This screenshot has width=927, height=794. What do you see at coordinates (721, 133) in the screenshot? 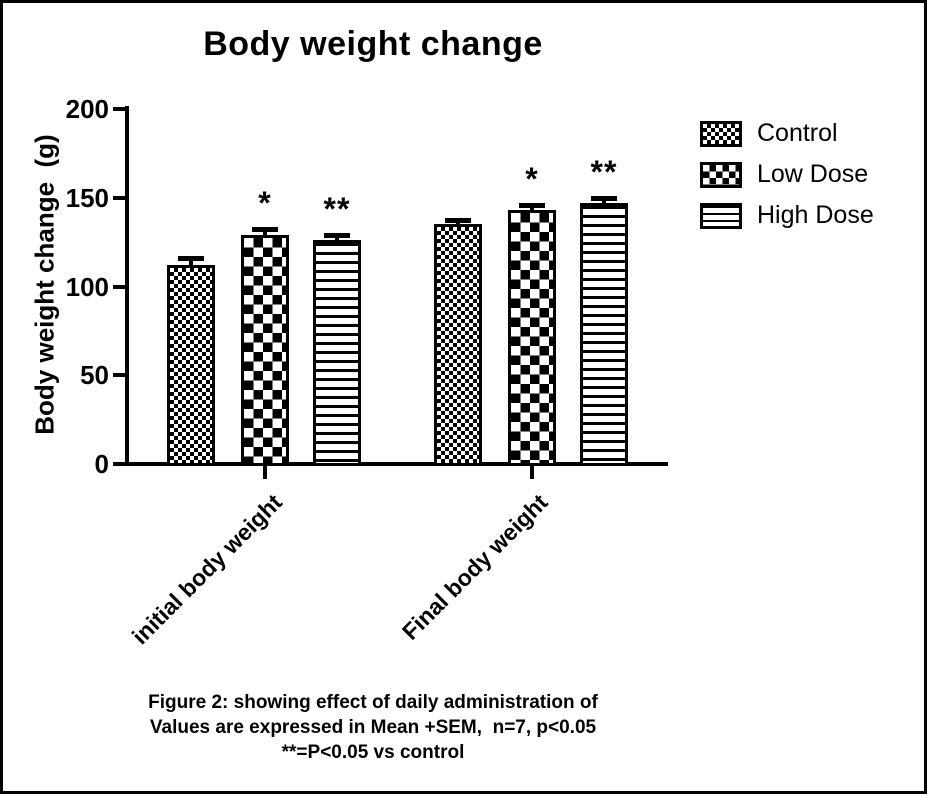
I see `control-pattern-swatch-icon` at bounding box center [721, 133].